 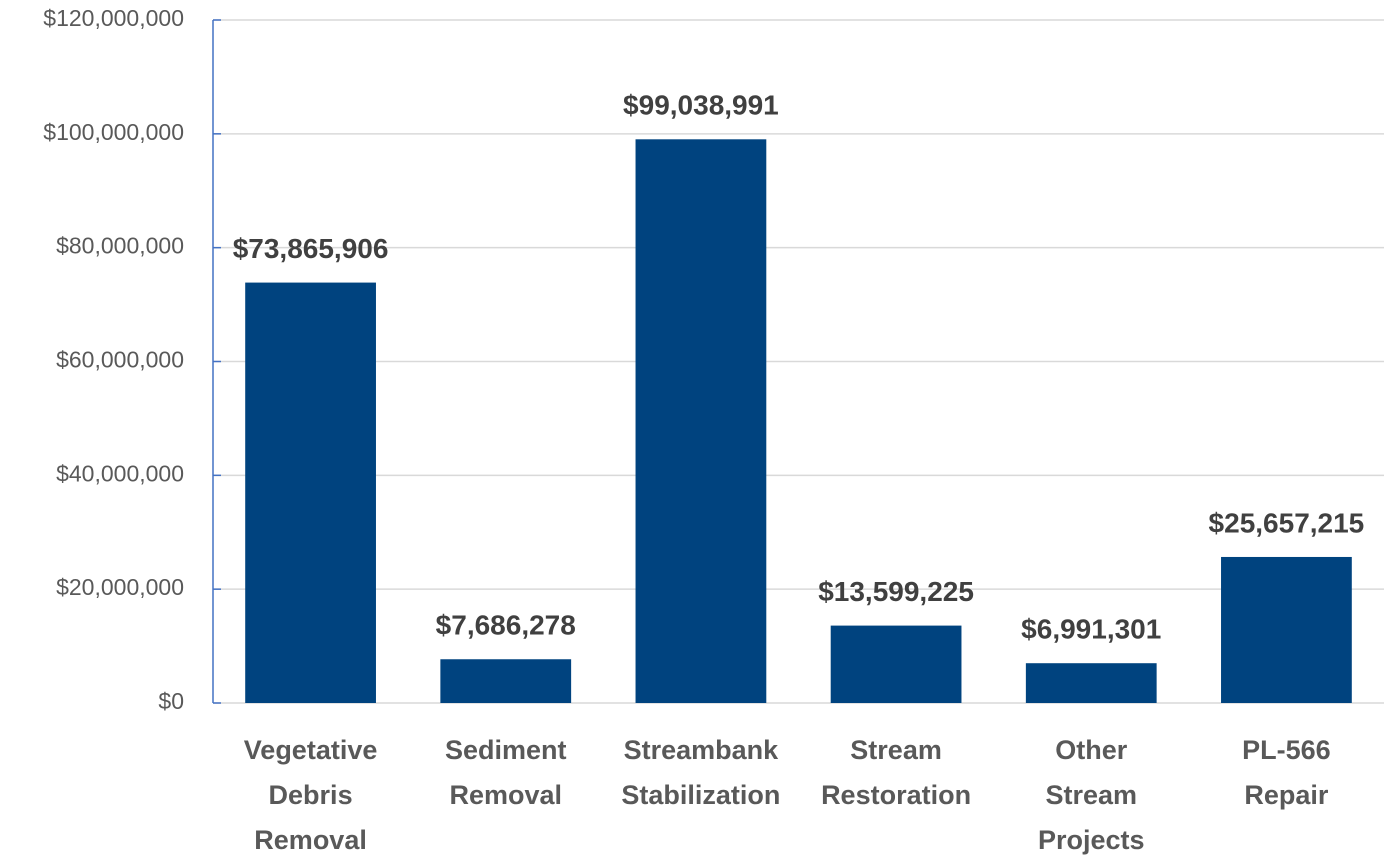 I want to click on y-tick-label: $60,000,000, so click(x=120, y=360).